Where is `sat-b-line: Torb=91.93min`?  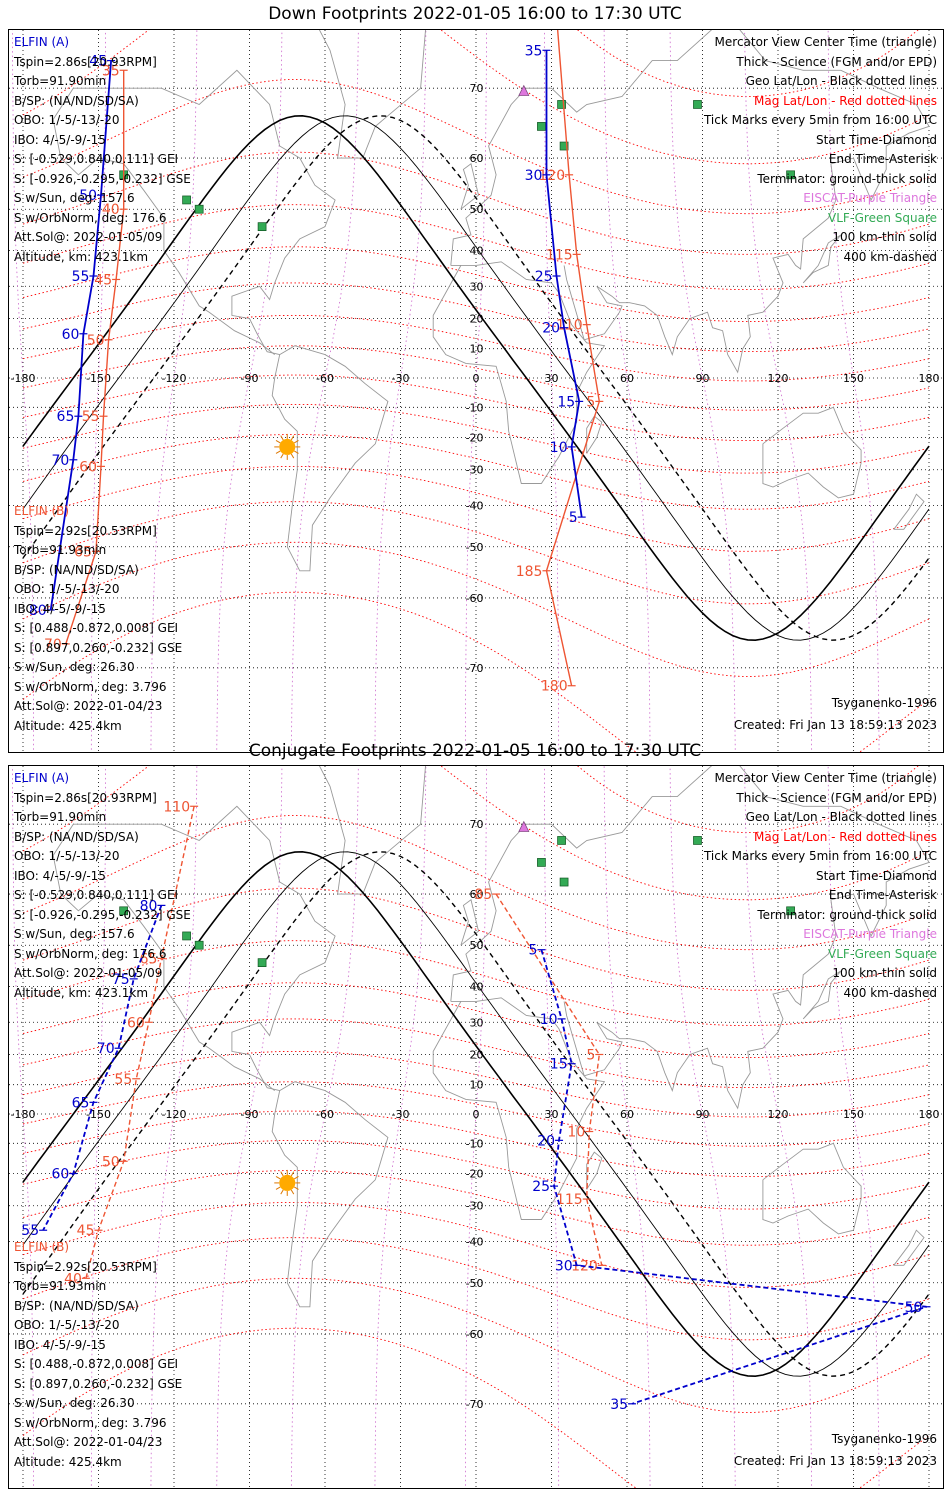 sat-b-line: Torb=91.93min is located at coordinates (60, 550).